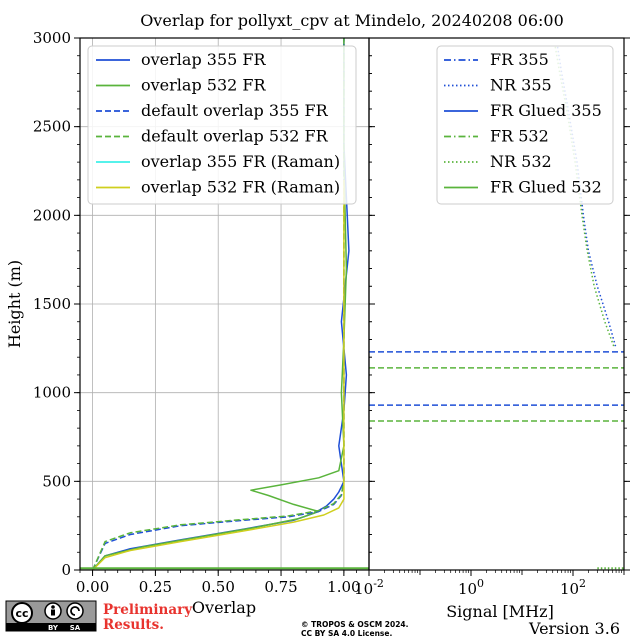 This screenshot has width=640, height=640. Describe the element at coordinates (218, 587) in the screenshot. I see `x-tick-label: 0.50` at that location.